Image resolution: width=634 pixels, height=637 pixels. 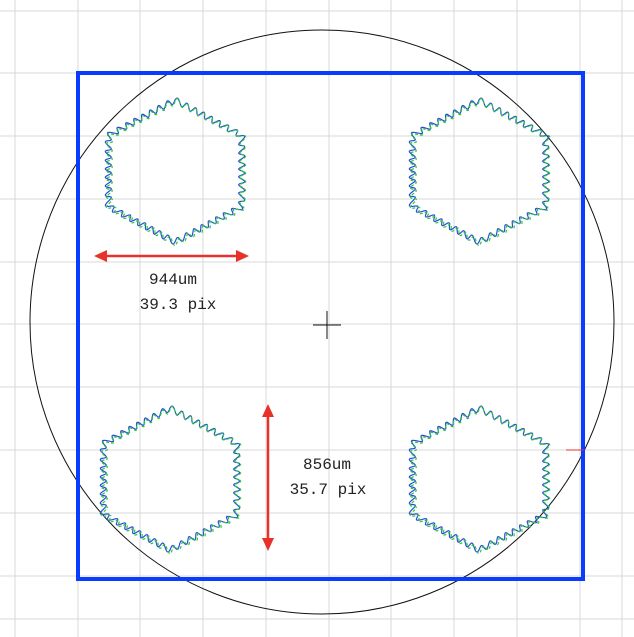 I want to click on crosshair-icon, so click(x=327, y=325).